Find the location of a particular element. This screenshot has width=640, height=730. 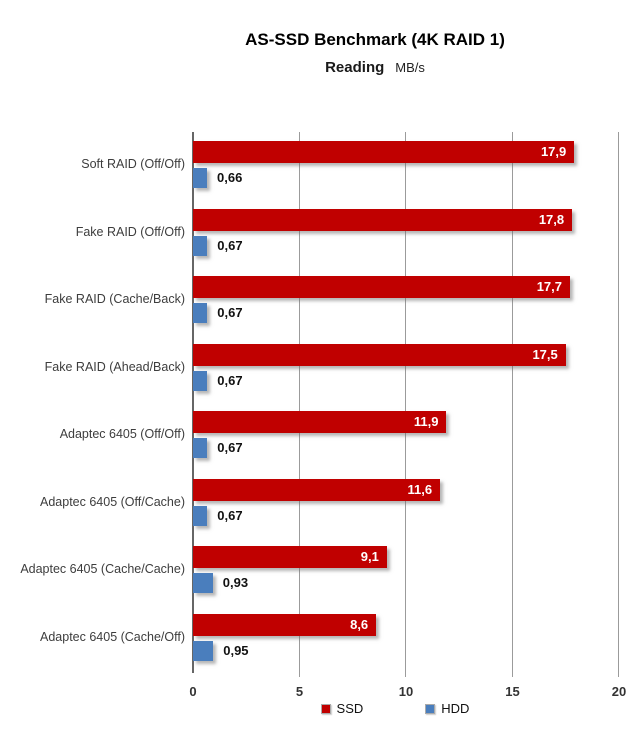

subtitle-unit: MB/s is located at coordinates (410, 67).